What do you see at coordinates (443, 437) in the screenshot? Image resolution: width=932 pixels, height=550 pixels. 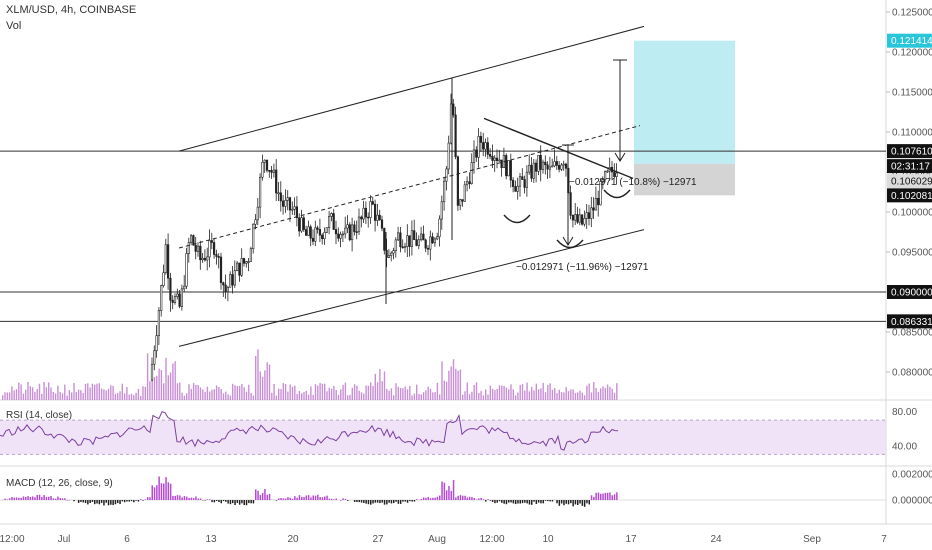 I see `rsi-band` at bounding box center [443, 437].